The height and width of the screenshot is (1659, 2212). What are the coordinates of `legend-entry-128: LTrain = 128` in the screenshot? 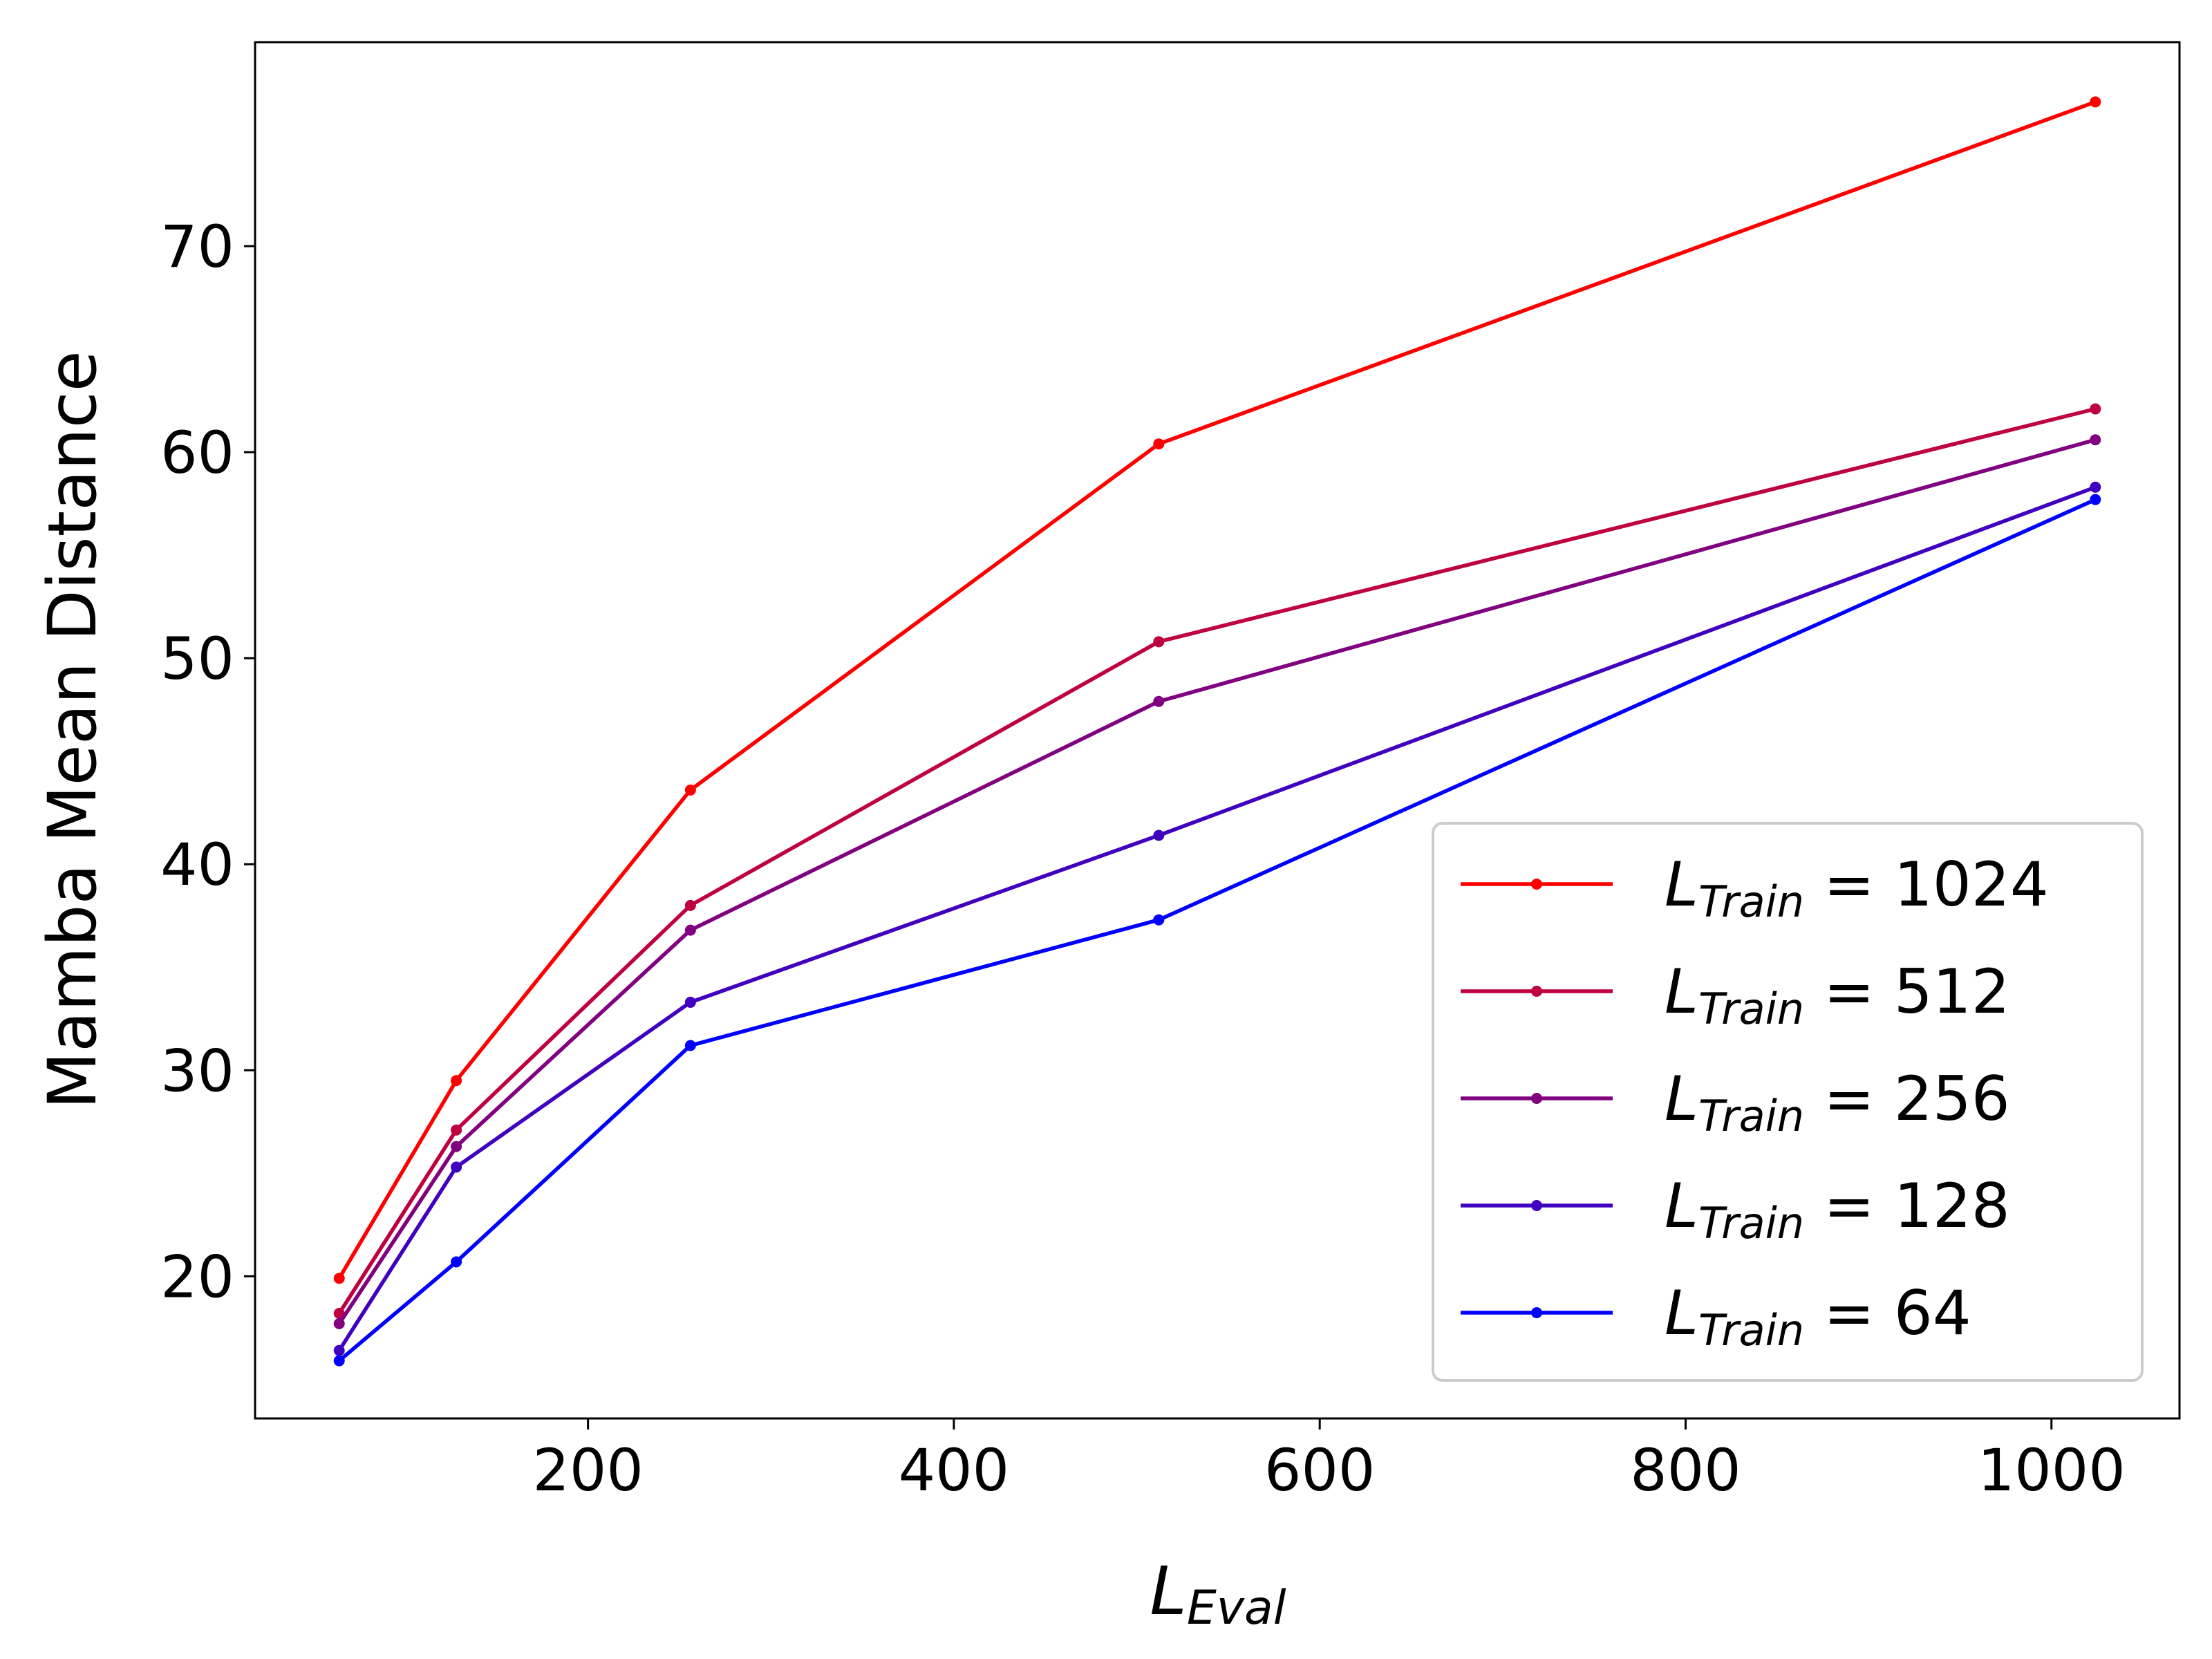 It's located at (1736, 1209).